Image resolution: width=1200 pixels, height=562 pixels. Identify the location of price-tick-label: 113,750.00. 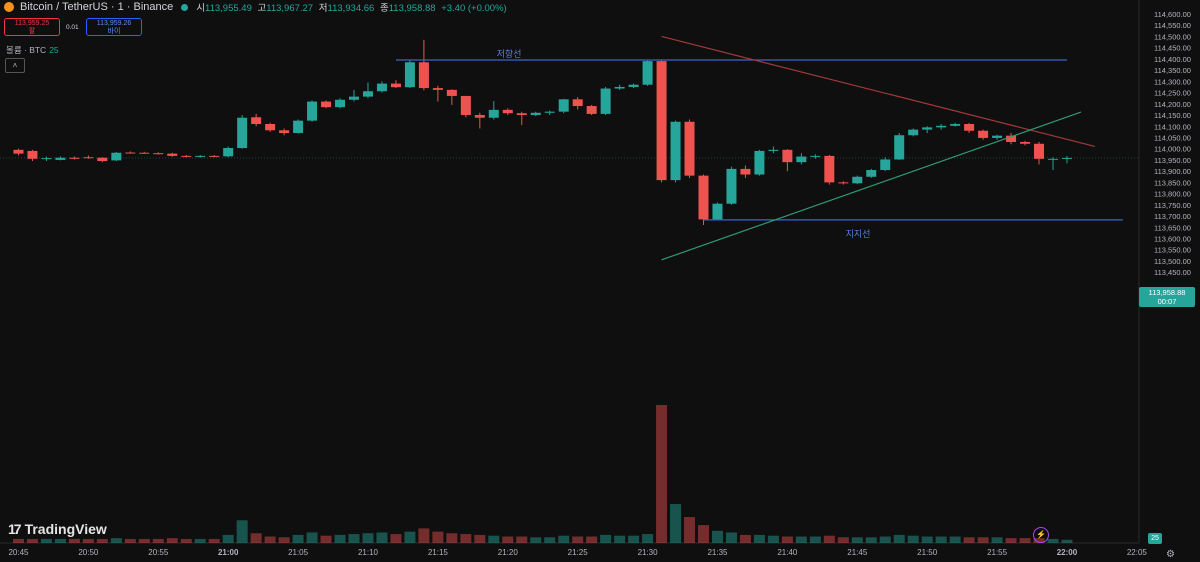
(1172, 205).